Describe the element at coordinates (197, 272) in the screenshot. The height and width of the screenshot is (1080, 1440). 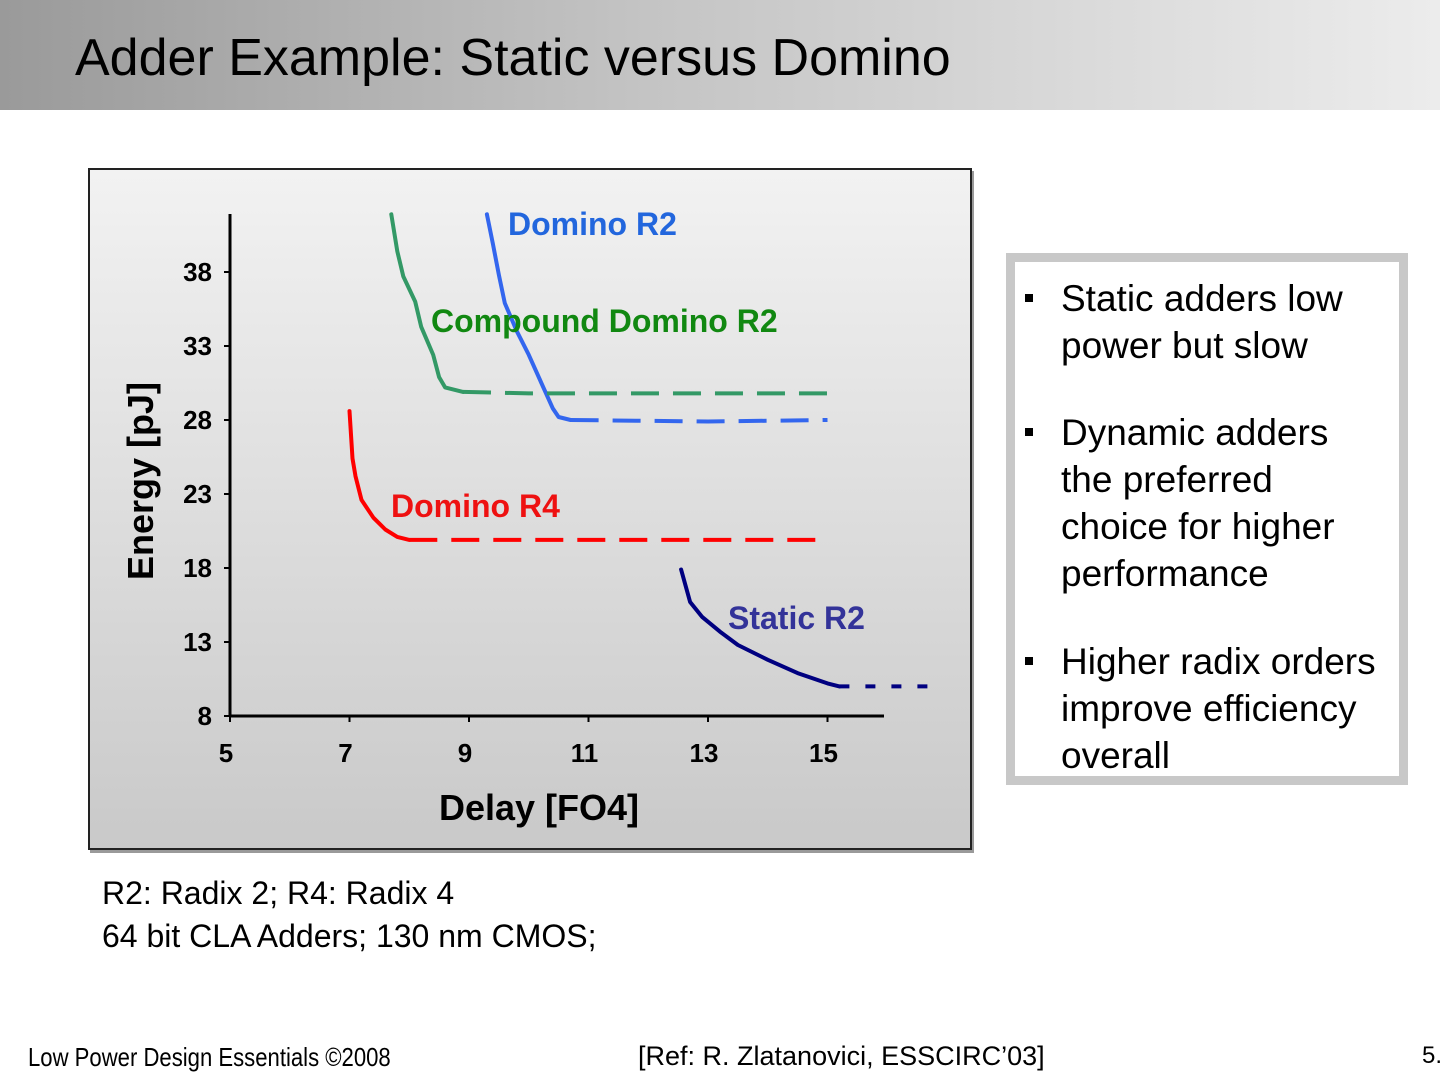
I see `y-tick-label: 38` at that location.